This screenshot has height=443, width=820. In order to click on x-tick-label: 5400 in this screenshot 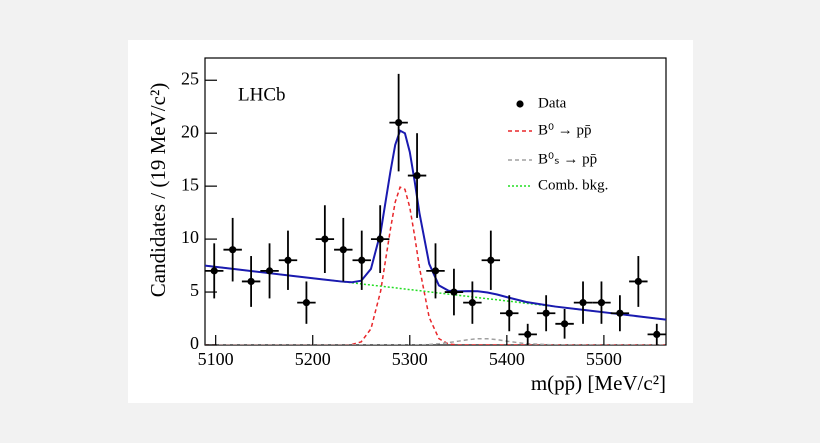, I will do `click(507, 359)`.